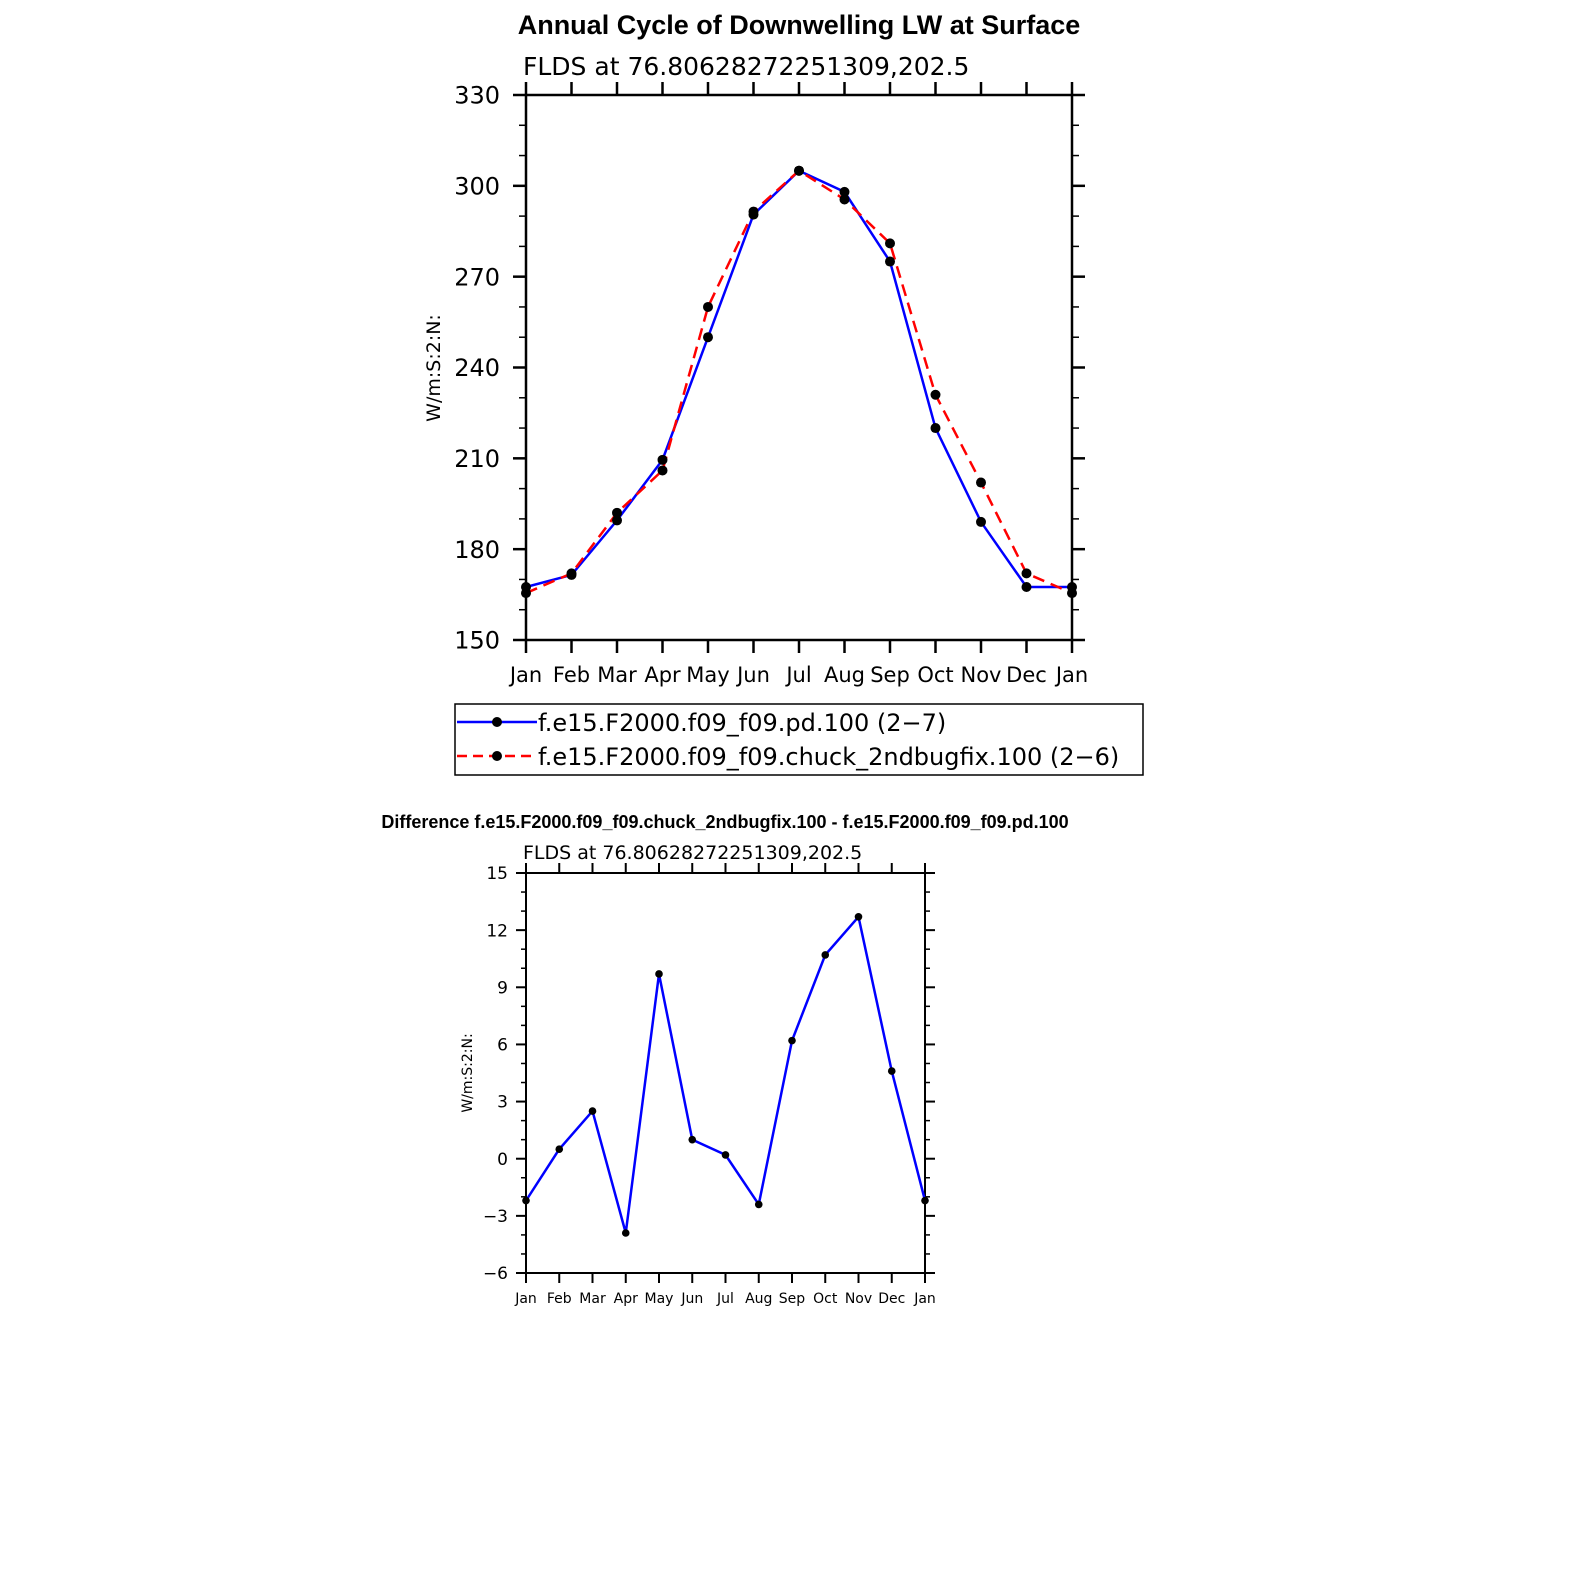 The height and width of the screenshot is (1574, 1574). Describe the element at coordinates (497, 874) in the screenshot. I see `y-tick-label: 15` at that location.